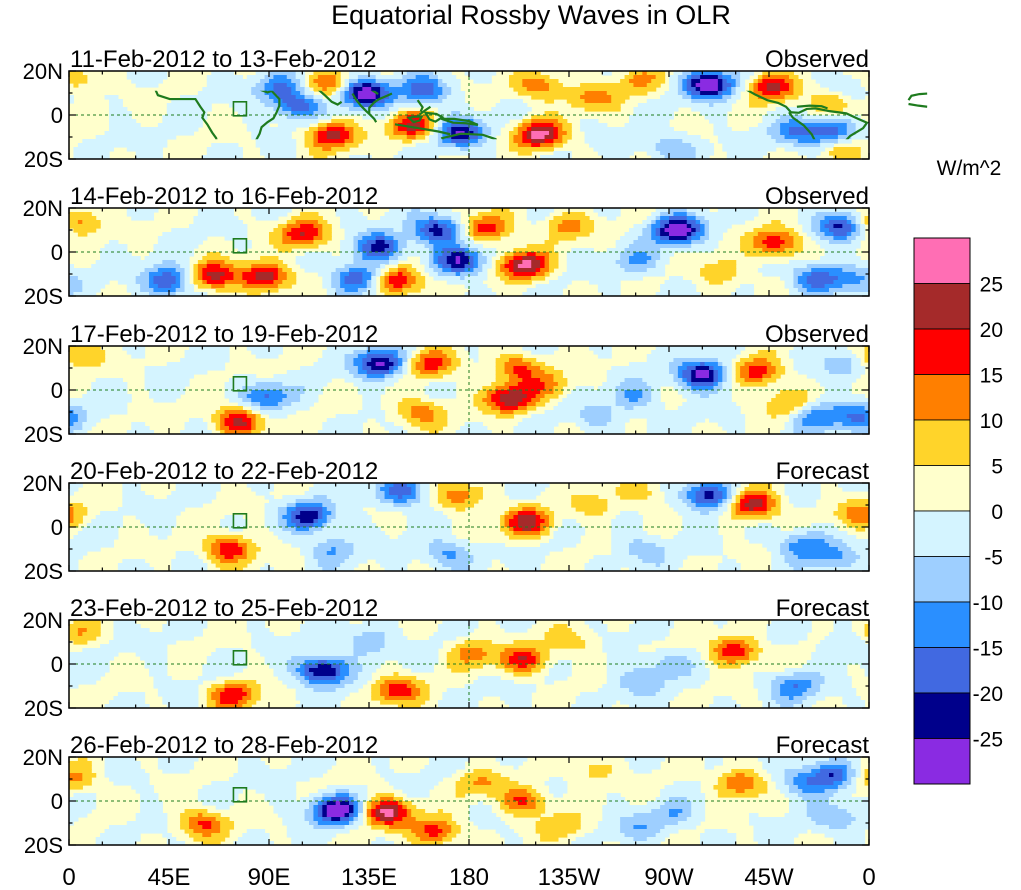 The image size is (1021, 890). I want to click on x-tick-label: 45W, so click(769, 877).